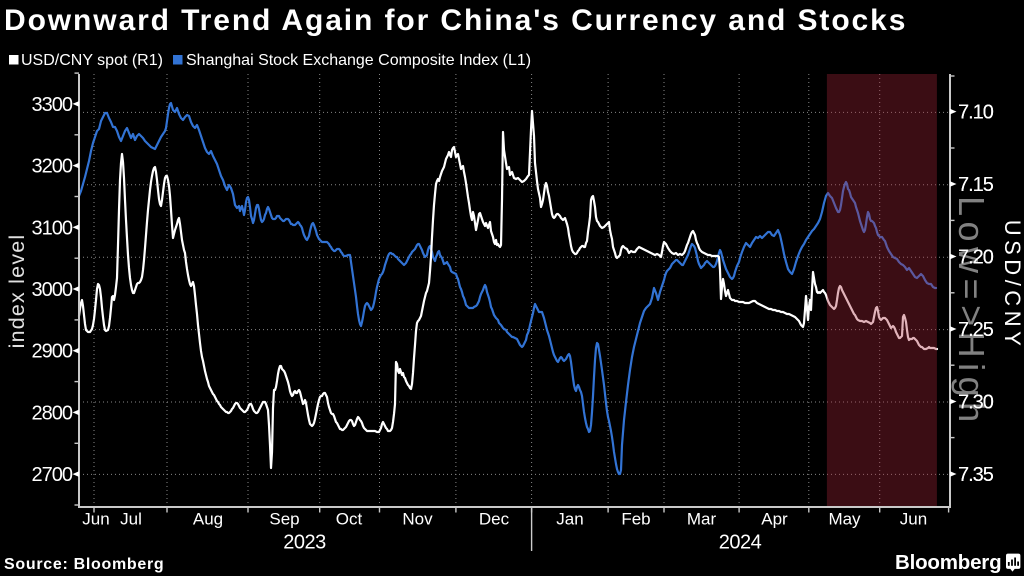  What do you see at coordinates (52, 290) in the screenshot?
I see `svg-text: 3000` at bounding box center [52, 290].